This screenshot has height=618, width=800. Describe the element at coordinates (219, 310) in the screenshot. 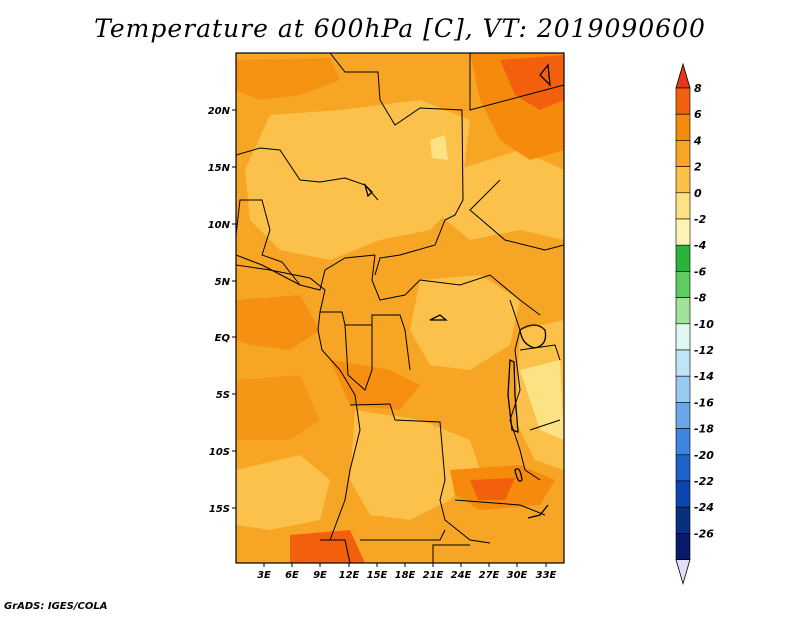

I see `lat-axis: 20N 15N 10N 5N EQ 5S 10S 15S` at that location.